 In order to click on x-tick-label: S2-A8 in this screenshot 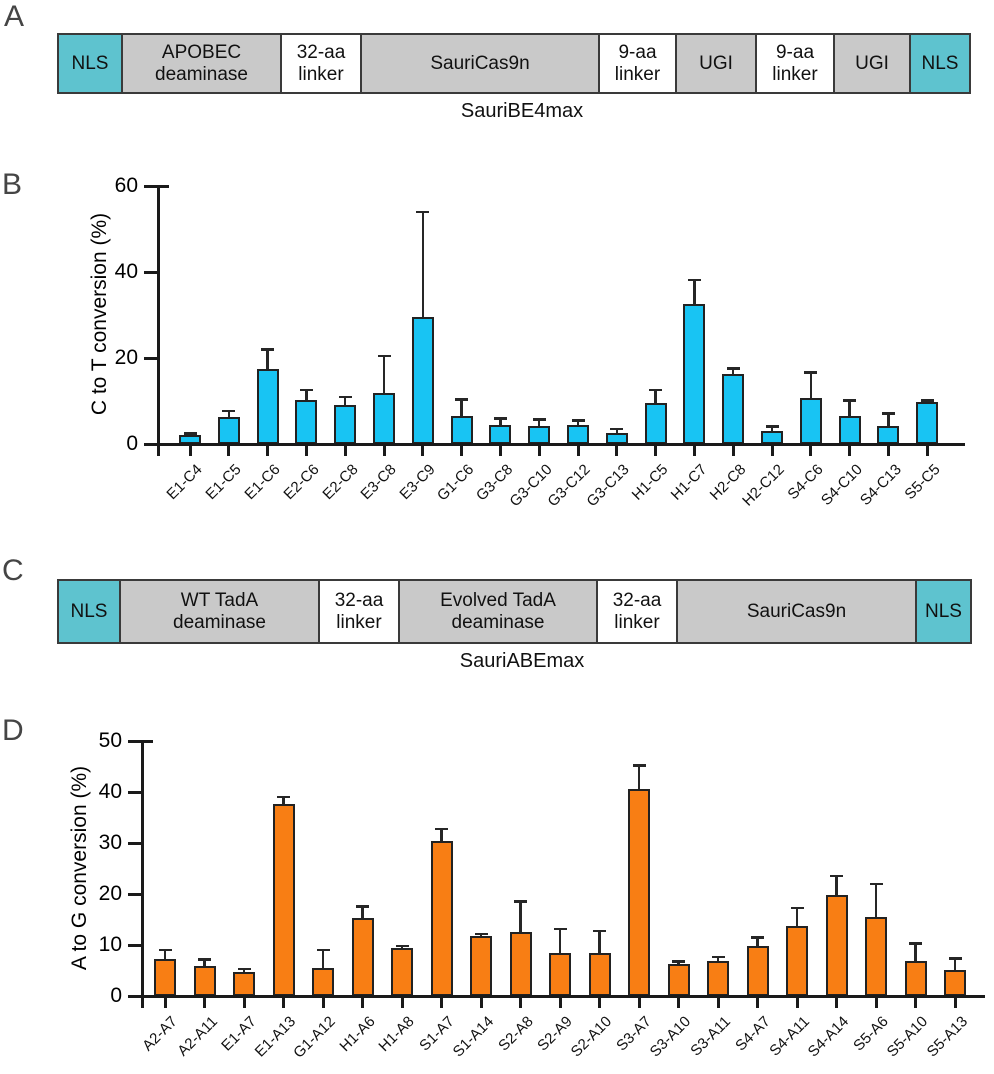, I will do `click(516, 1034)`.